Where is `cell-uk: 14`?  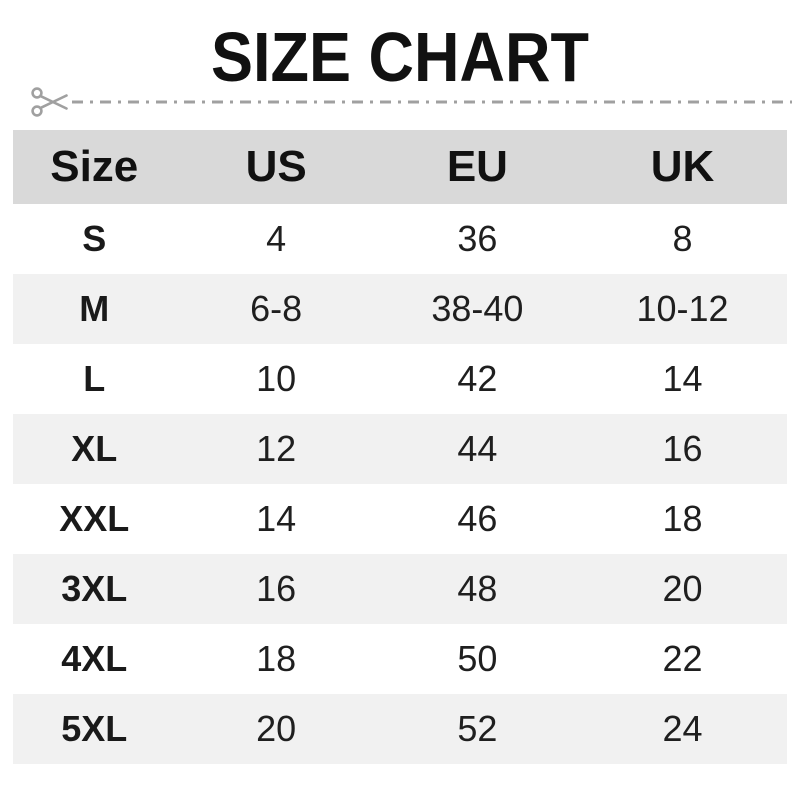 cell-uk: 14 is located at coordinates (682, 378).